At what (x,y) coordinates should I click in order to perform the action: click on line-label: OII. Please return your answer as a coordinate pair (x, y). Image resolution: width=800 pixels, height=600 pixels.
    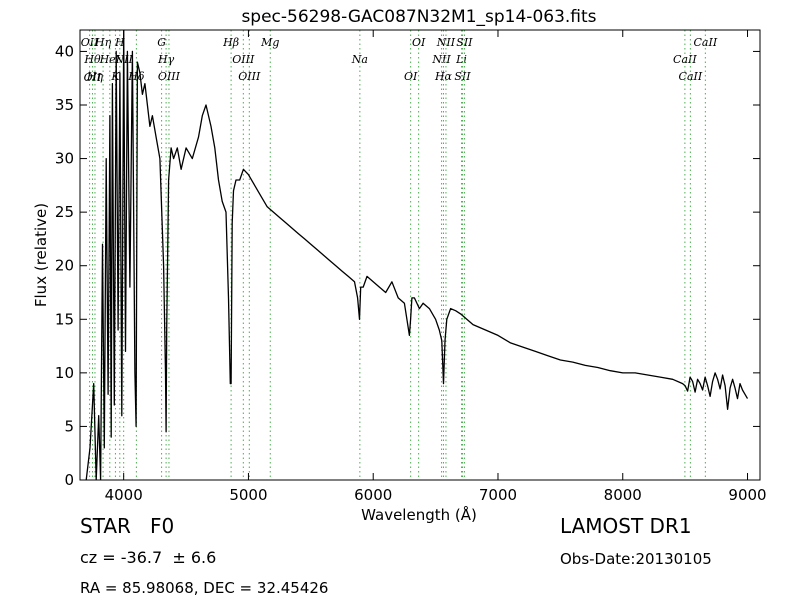
    Looking at the image, I should click on (93, 77).